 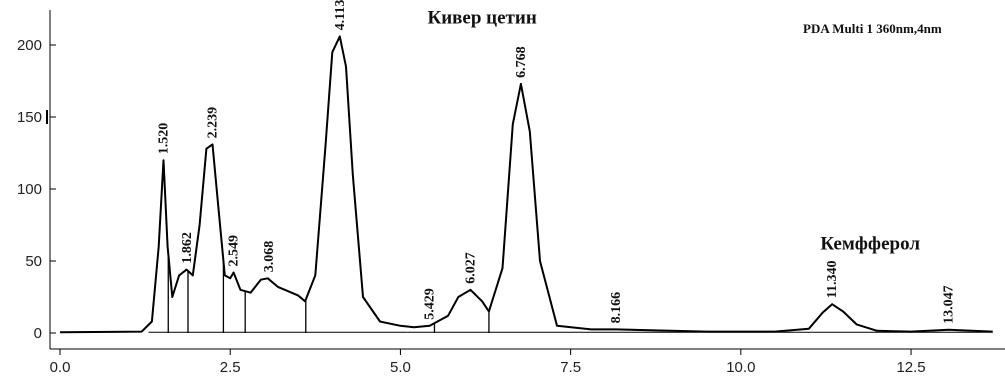 What do you see at coordinates (832, 279) in the screenshot?
I see `peak-label: 11.340` at bounding box center [832, 279].